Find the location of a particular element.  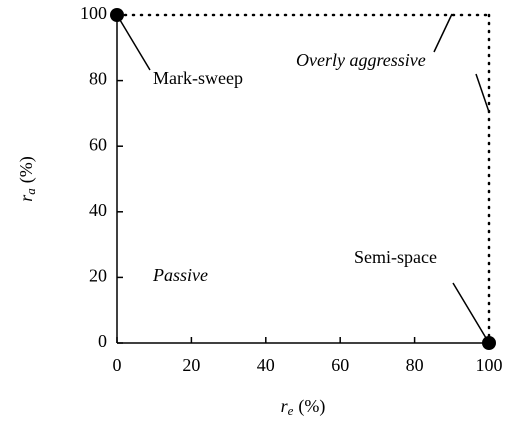

y-tick-label: 0 is located at coordinates (102, 341).